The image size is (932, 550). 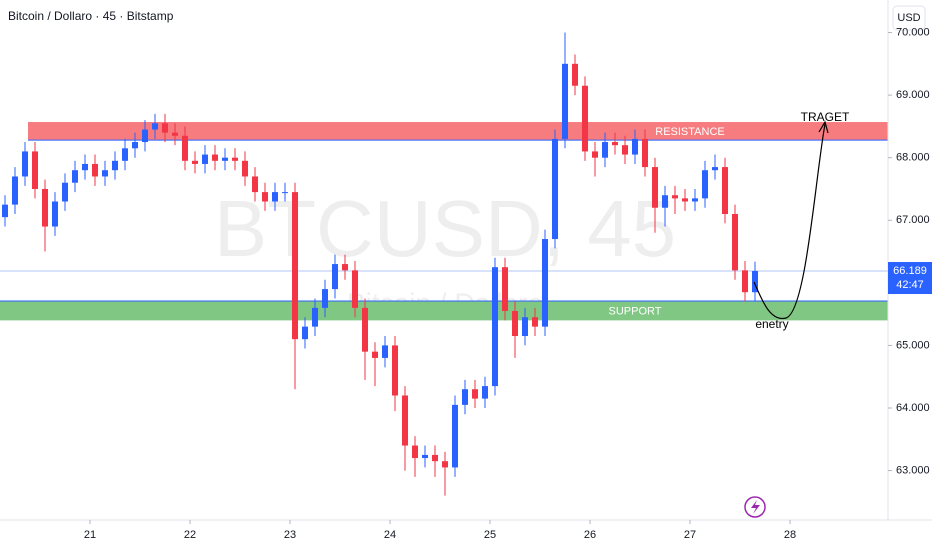 I want to click on y-tick-label: 63.000, so click(x=913, y=470).